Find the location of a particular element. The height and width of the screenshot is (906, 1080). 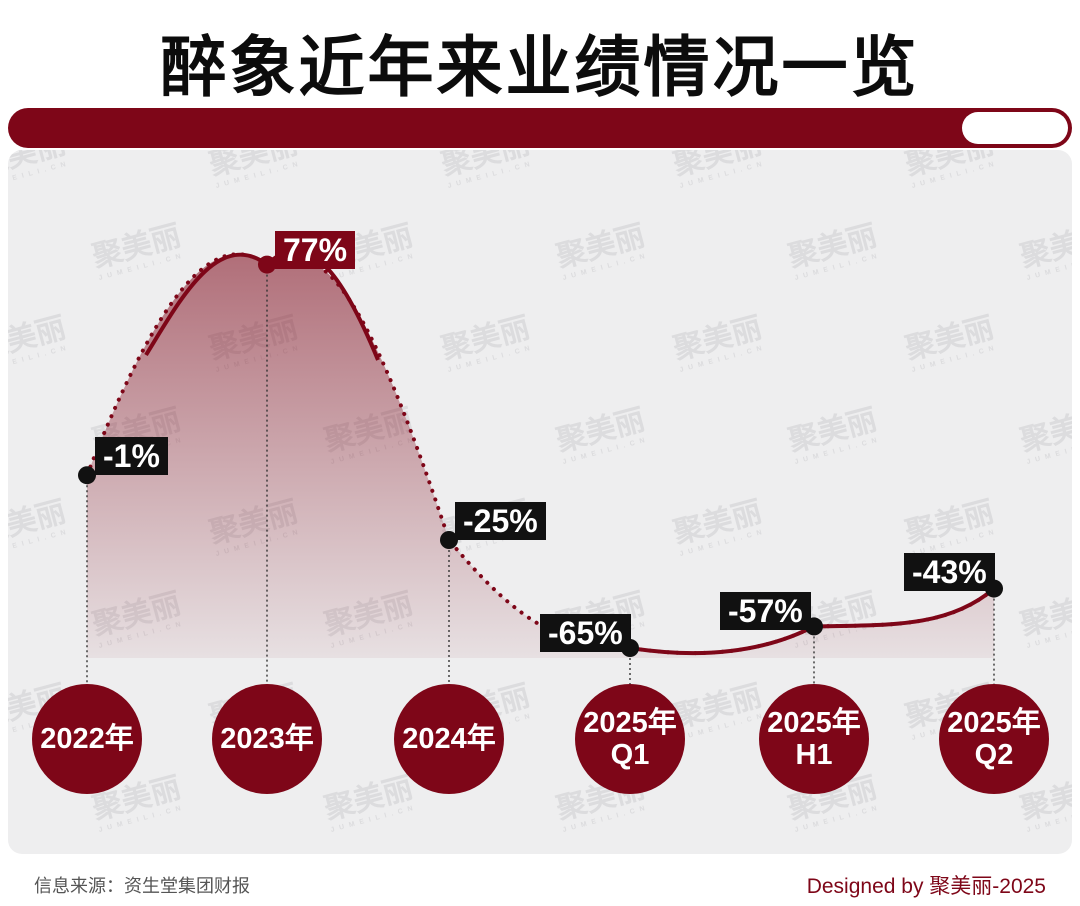

value-label-5: -43% is located at coordinates (949, 571).